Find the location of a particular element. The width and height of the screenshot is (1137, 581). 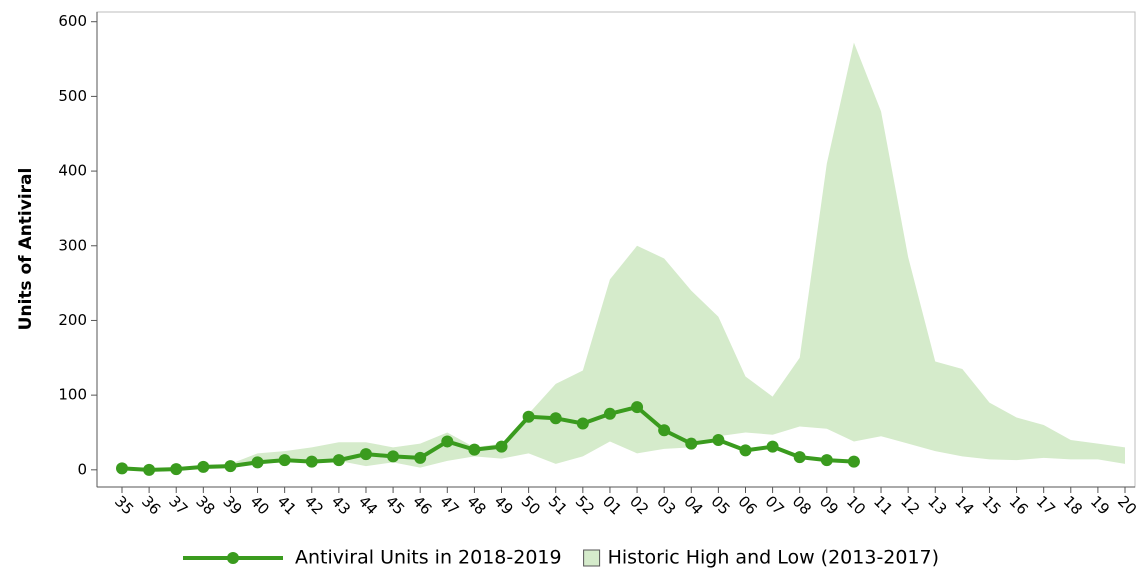

x-tick-label: 04 is located at coordinates (693, 505).